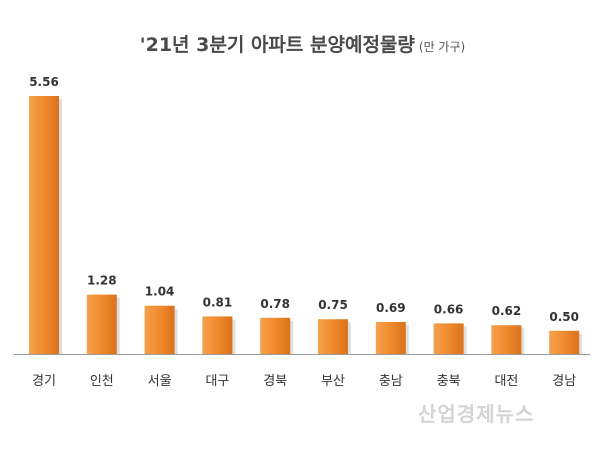 The width and height of the screenshot is (605, 468). Describe the element at coordinates (217, 381) in the screenshot. I see `category-label: 대구` at that location.